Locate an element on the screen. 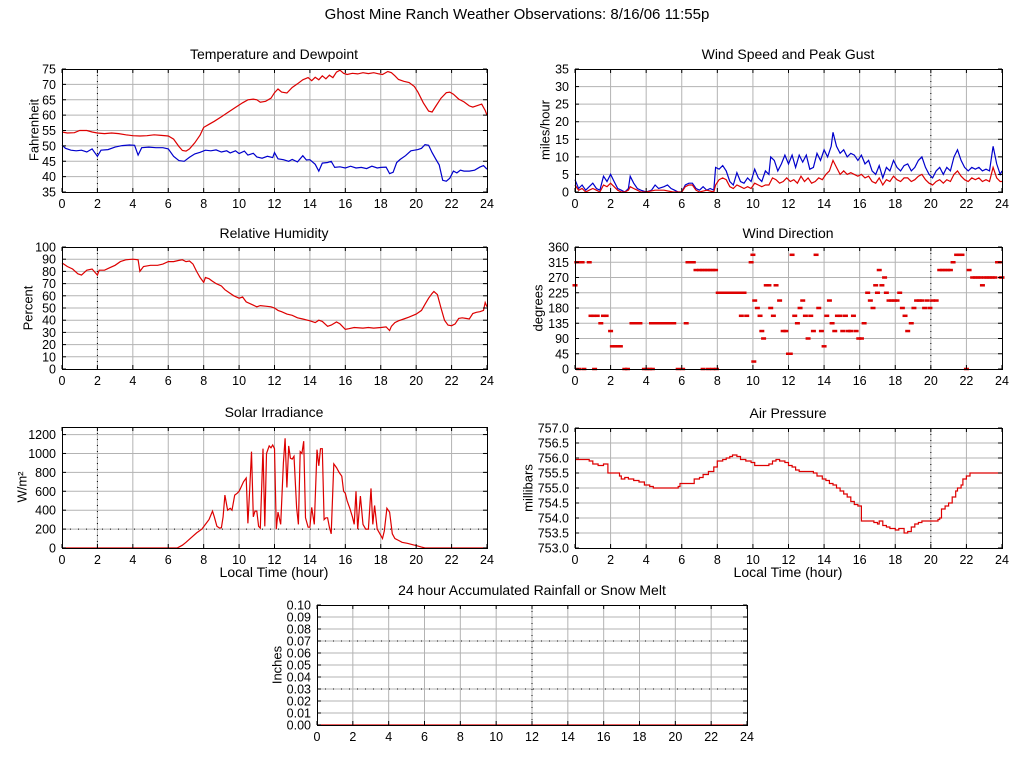  y-tick-label: 60 is located at coordinates (49, 296).